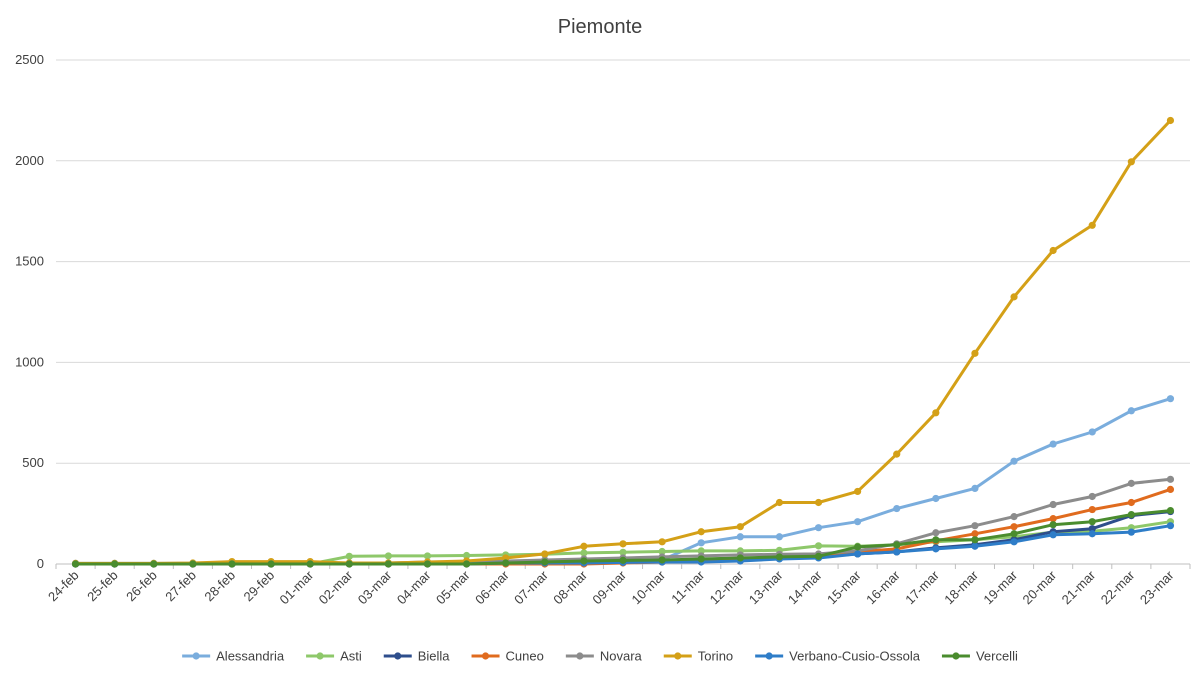  What do you see at coordinates (375, 587) in the screenshot?
I see `x-tick-label: 03-mar` at bounding box center [375, 587].